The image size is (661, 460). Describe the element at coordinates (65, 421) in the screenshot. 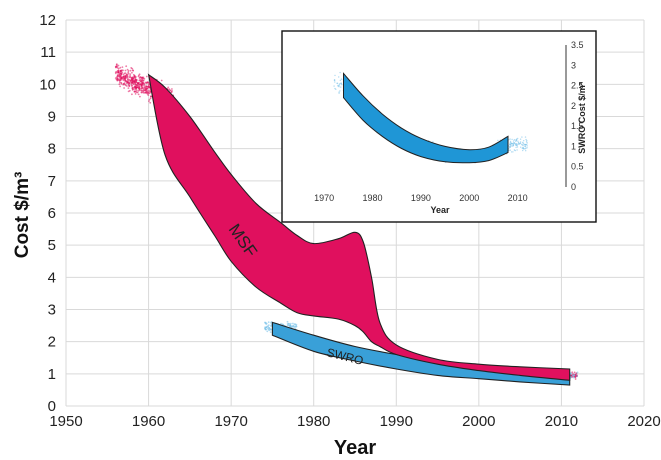

I see `x-tick-label: 1950` at that location.